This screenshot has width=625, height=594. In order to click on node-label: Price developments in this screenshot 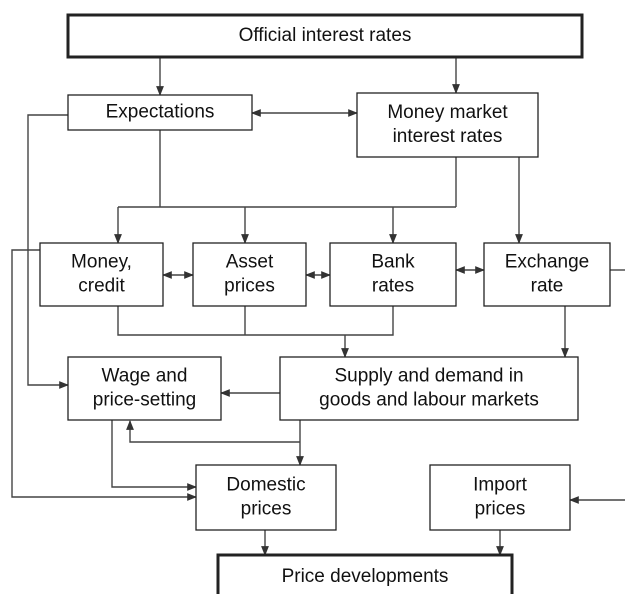, I will do `click(365, 576)`.